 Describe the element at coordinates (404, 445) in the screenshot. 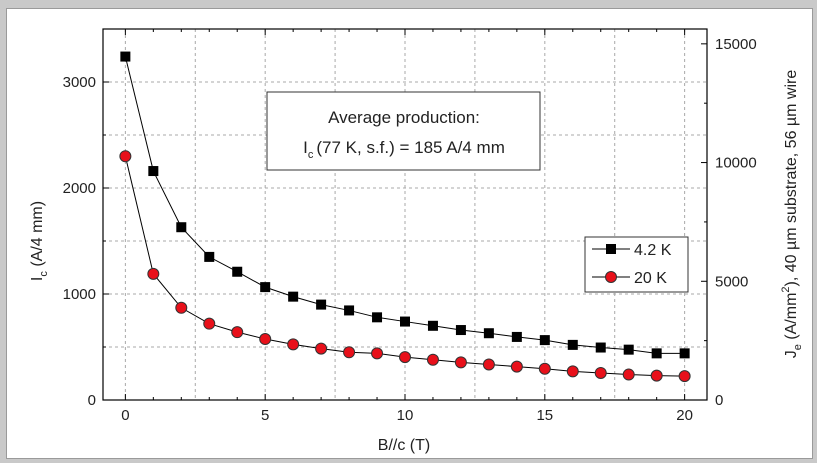

I see `x-axis-label: B//c (T)` at that location.